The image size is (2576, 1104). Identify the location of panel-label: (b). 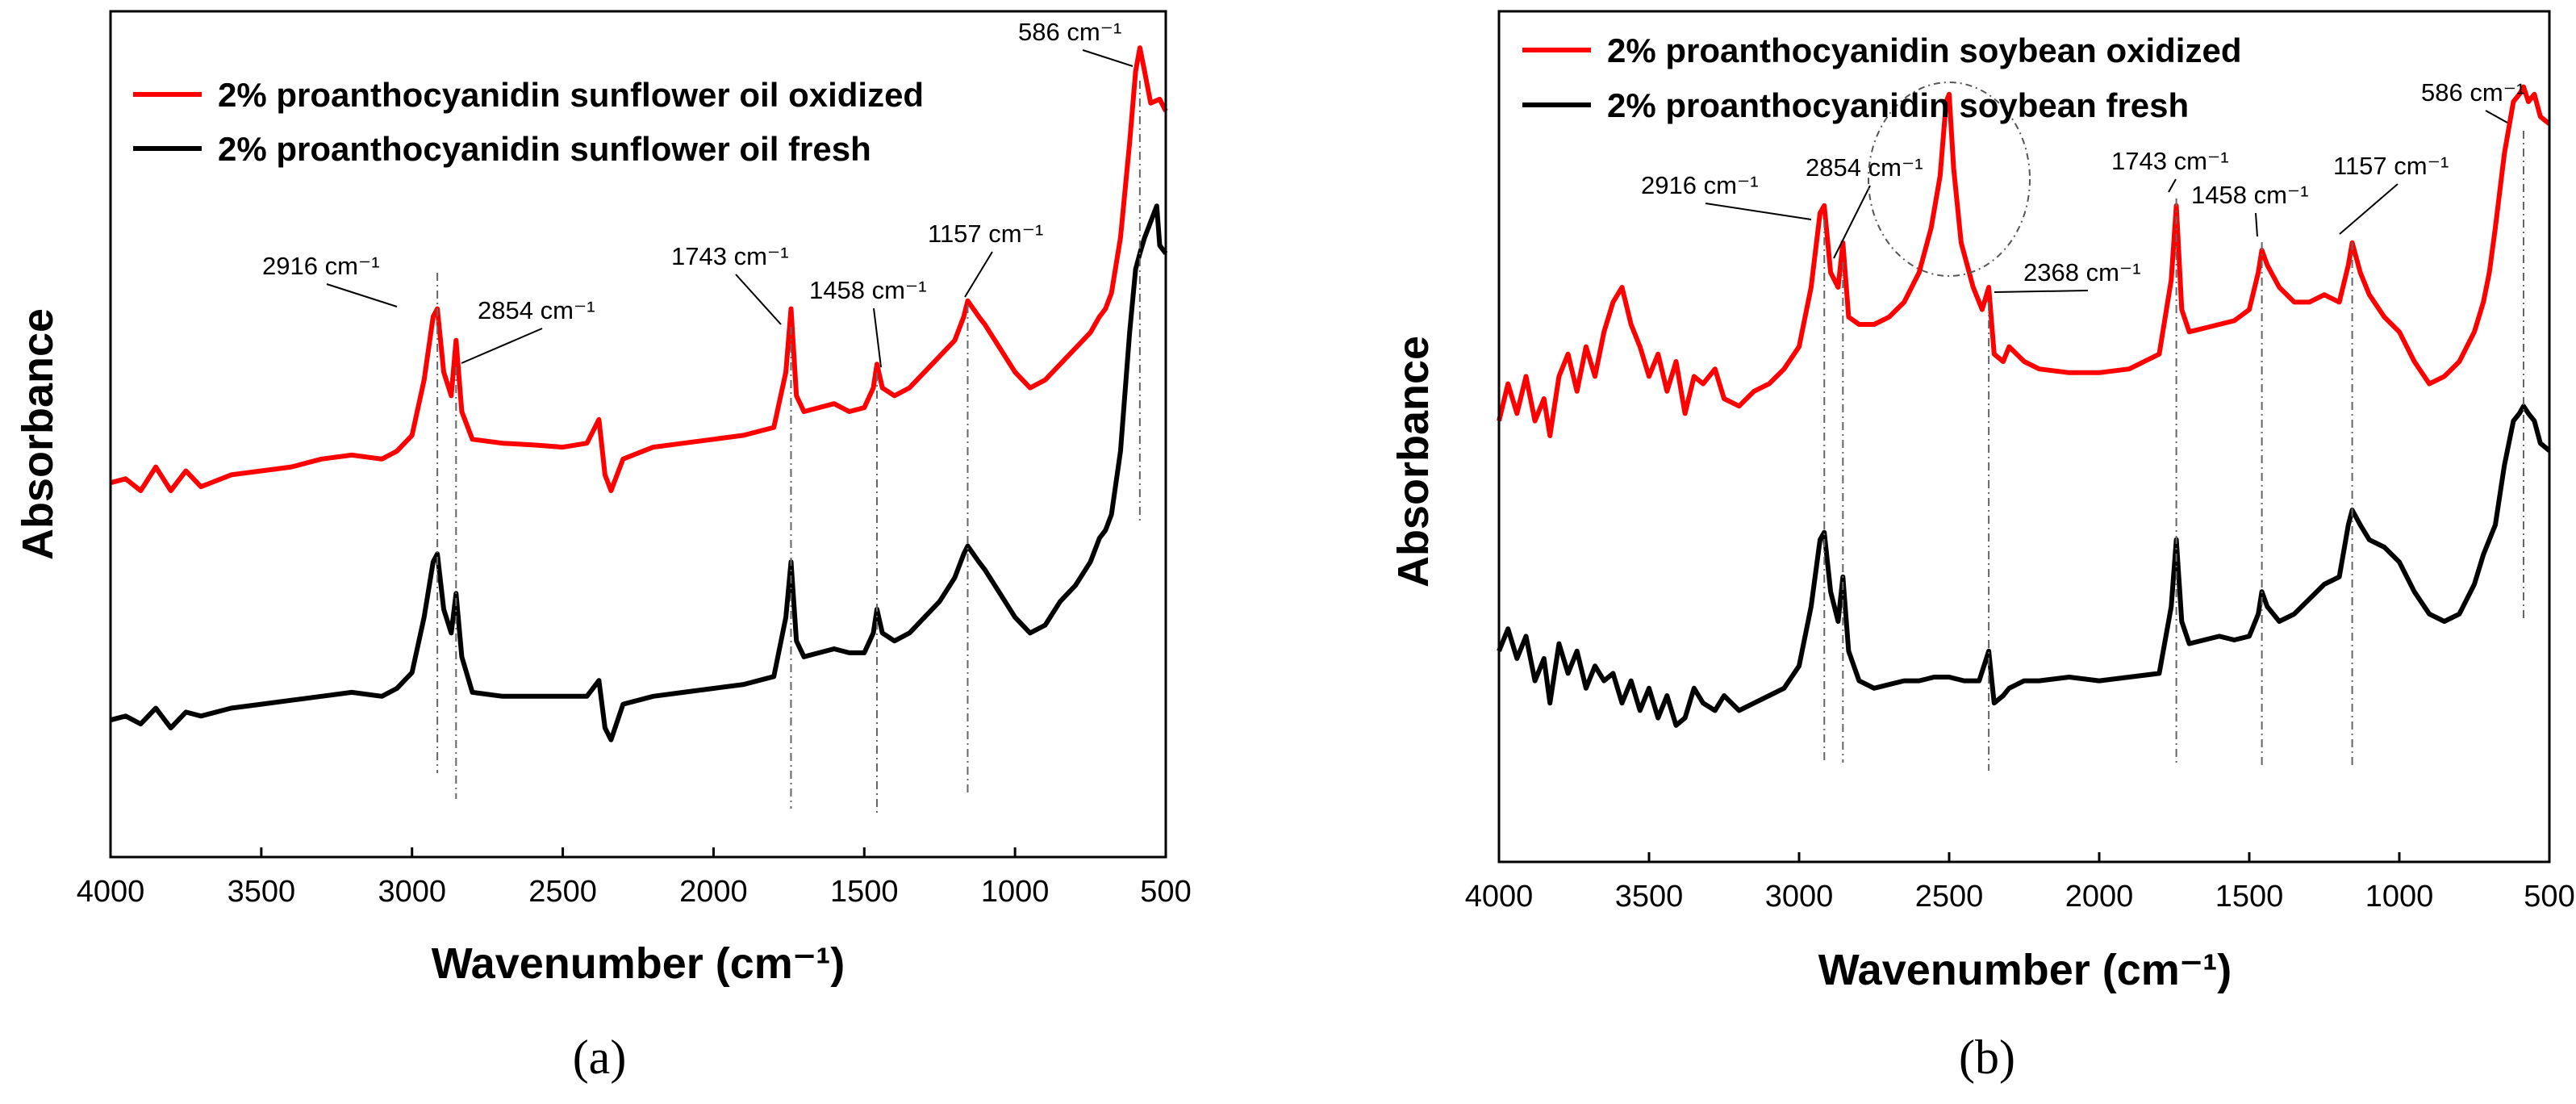
(1987, 1057).